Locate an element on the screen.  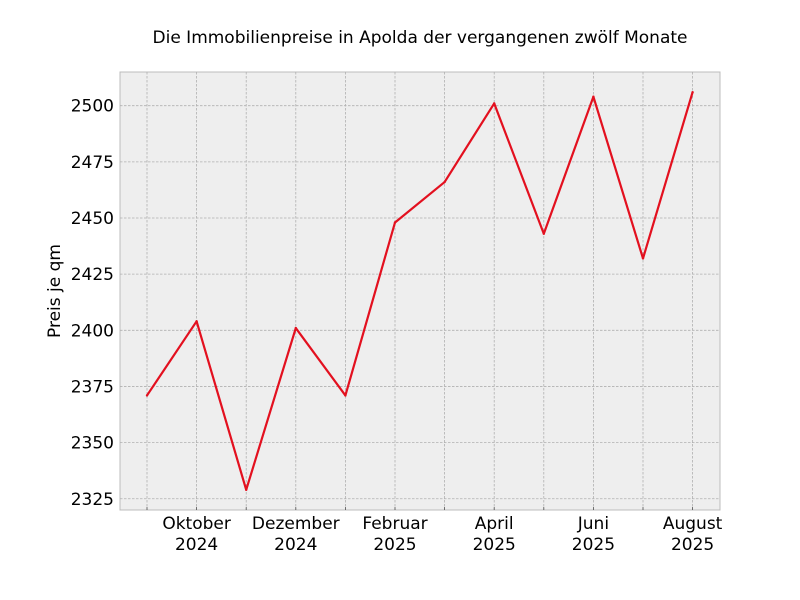
x-tick-label: April 2025 is located at coordinates (494, 534).